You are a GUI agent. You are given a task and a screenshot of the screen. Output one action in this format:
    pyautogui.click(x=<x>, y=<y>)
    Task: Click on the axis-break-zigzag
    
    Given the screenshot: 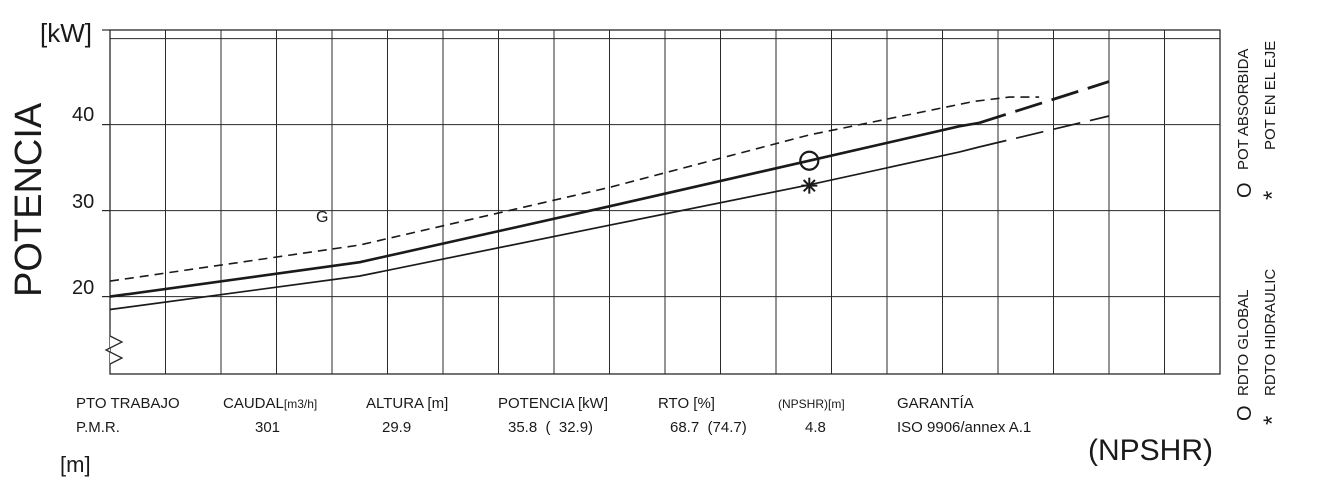 What is the action you would take?
    pyautogui.click(x=114, y=350)
    